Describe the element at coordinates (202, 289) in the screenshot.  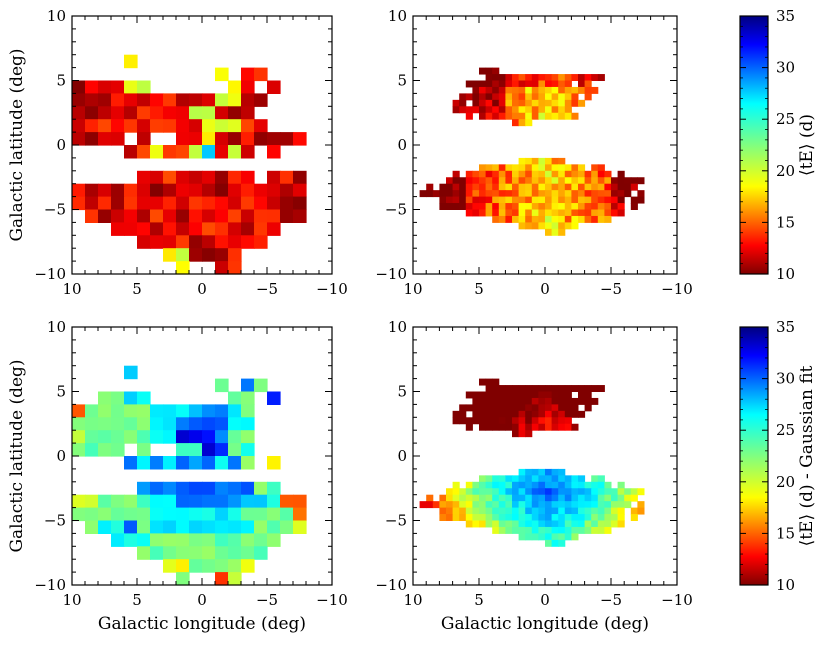
I see `x-tick-label: 0` at that location.